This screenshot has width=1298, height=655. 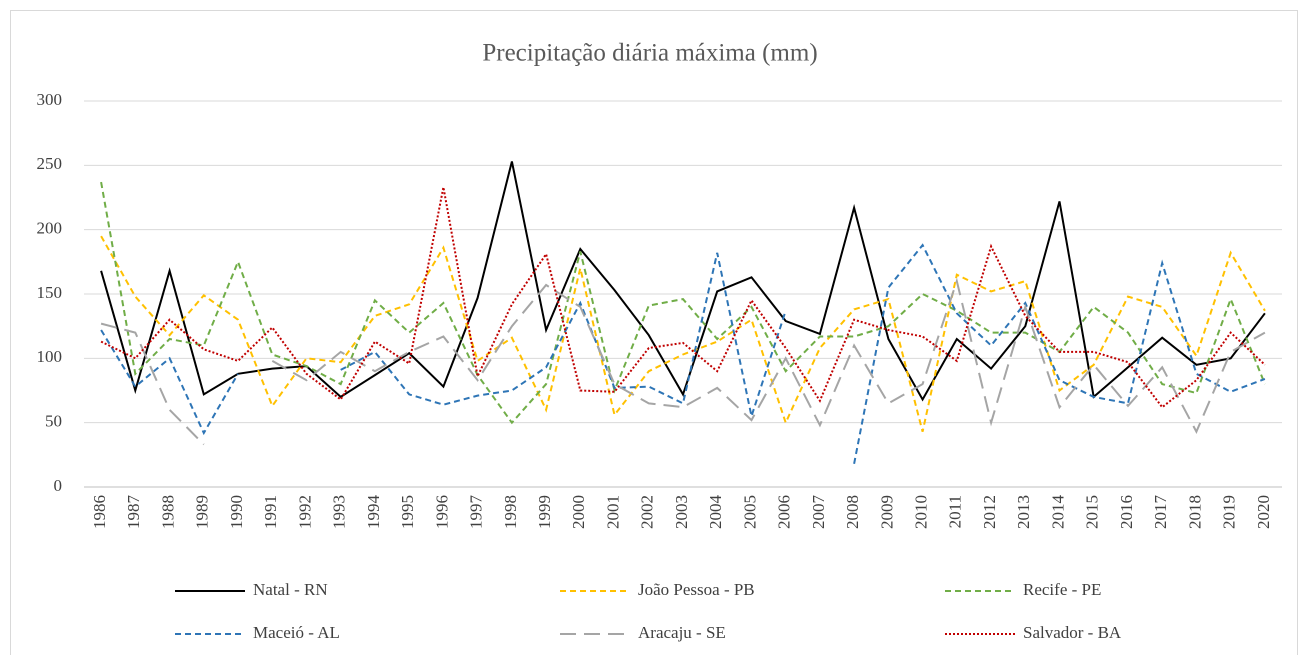 What do you see at coordinates (270, 512) in the screenshot?
I see `x-tick-label: 1991` at bounding box center [270, 512].